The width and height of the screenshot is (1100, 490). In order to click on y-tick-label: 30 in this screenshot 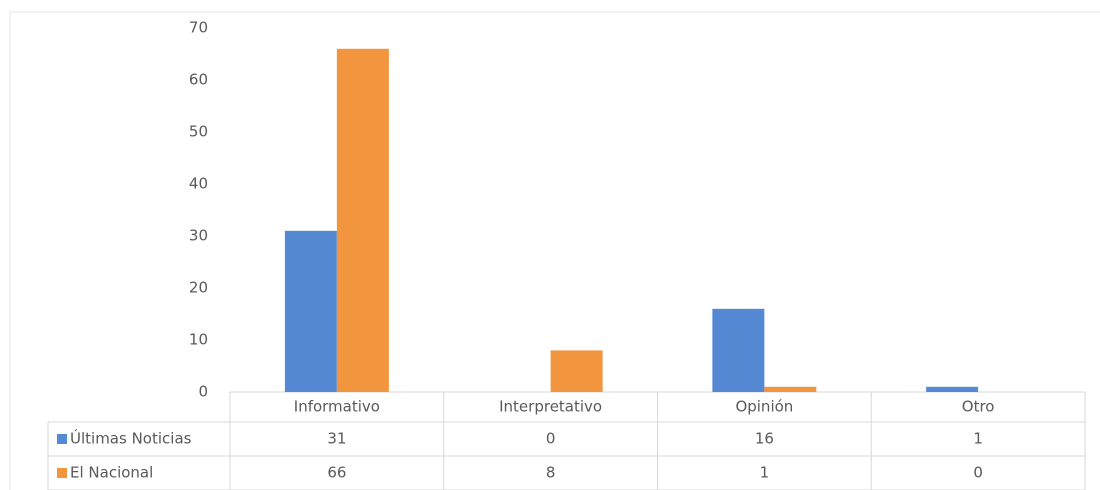, I will do `click(198, 236)`.